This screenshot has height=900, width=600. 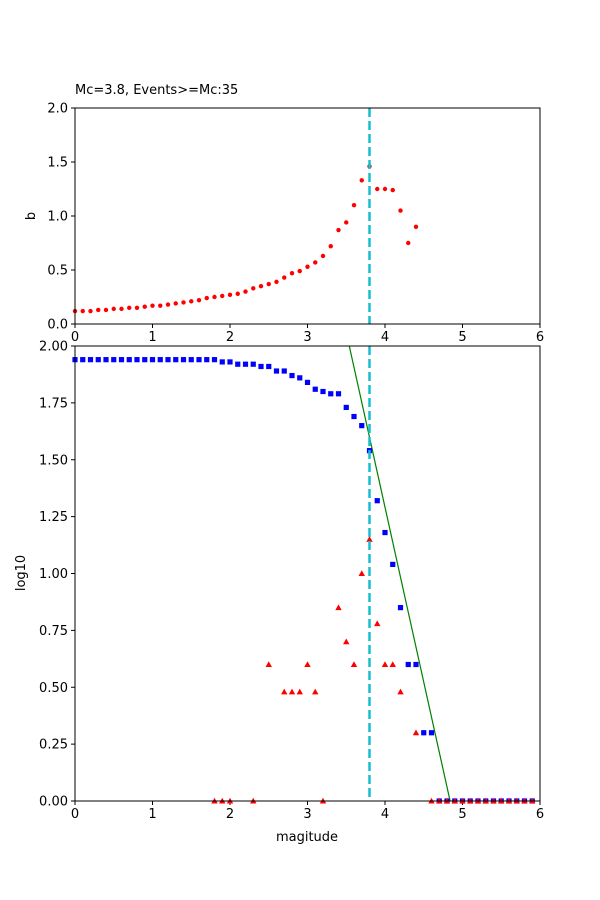 I want to click on x-tick-label: 5, so click(x=462, y=814).